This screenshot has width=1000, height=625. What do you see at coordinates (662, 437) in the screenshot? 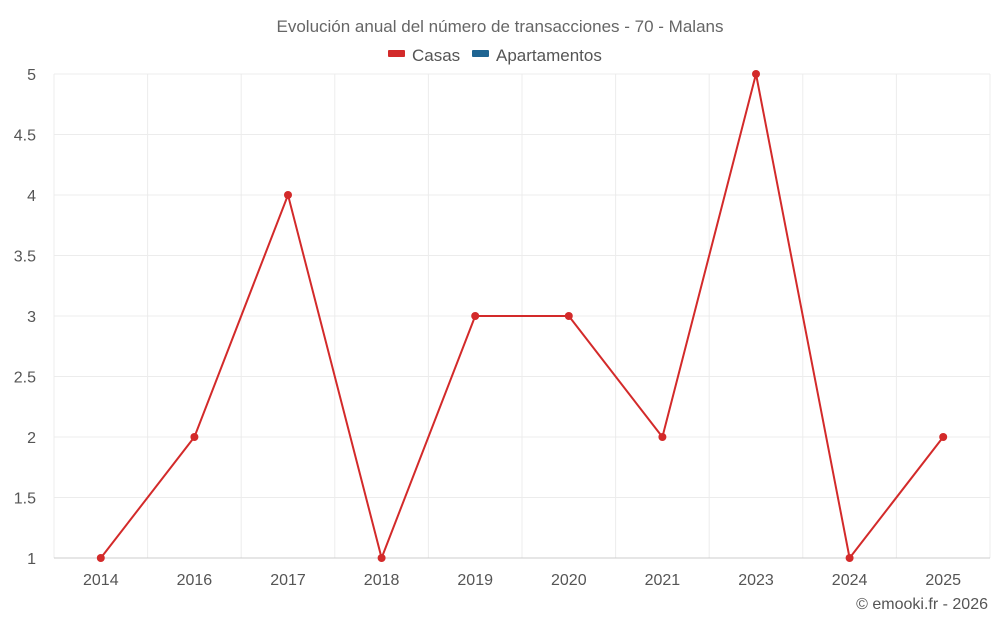
I see `data-point-casas-2021` at bounding box center [662, 437].